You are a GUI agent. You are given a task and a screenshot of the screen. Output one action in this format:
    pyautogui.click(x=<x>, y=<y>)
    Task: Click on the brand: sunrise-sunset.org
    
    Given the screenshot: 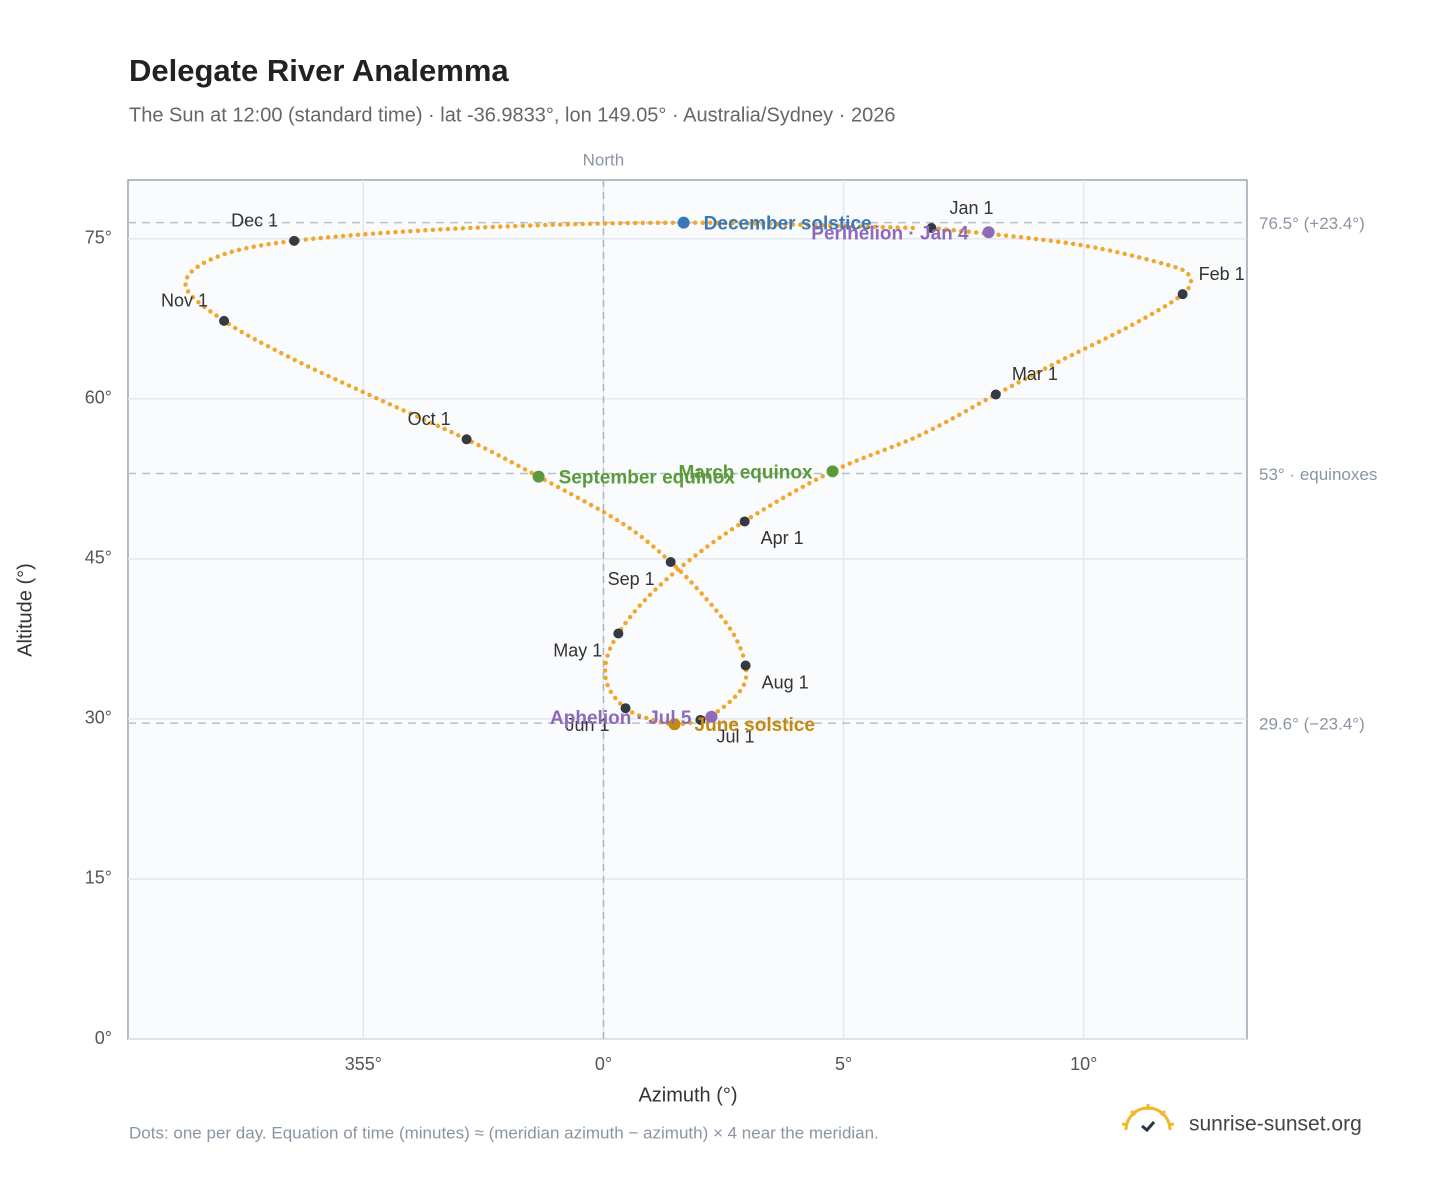 What is the action you would take?
    pyautogui.click(x=1275, y=1124)
    